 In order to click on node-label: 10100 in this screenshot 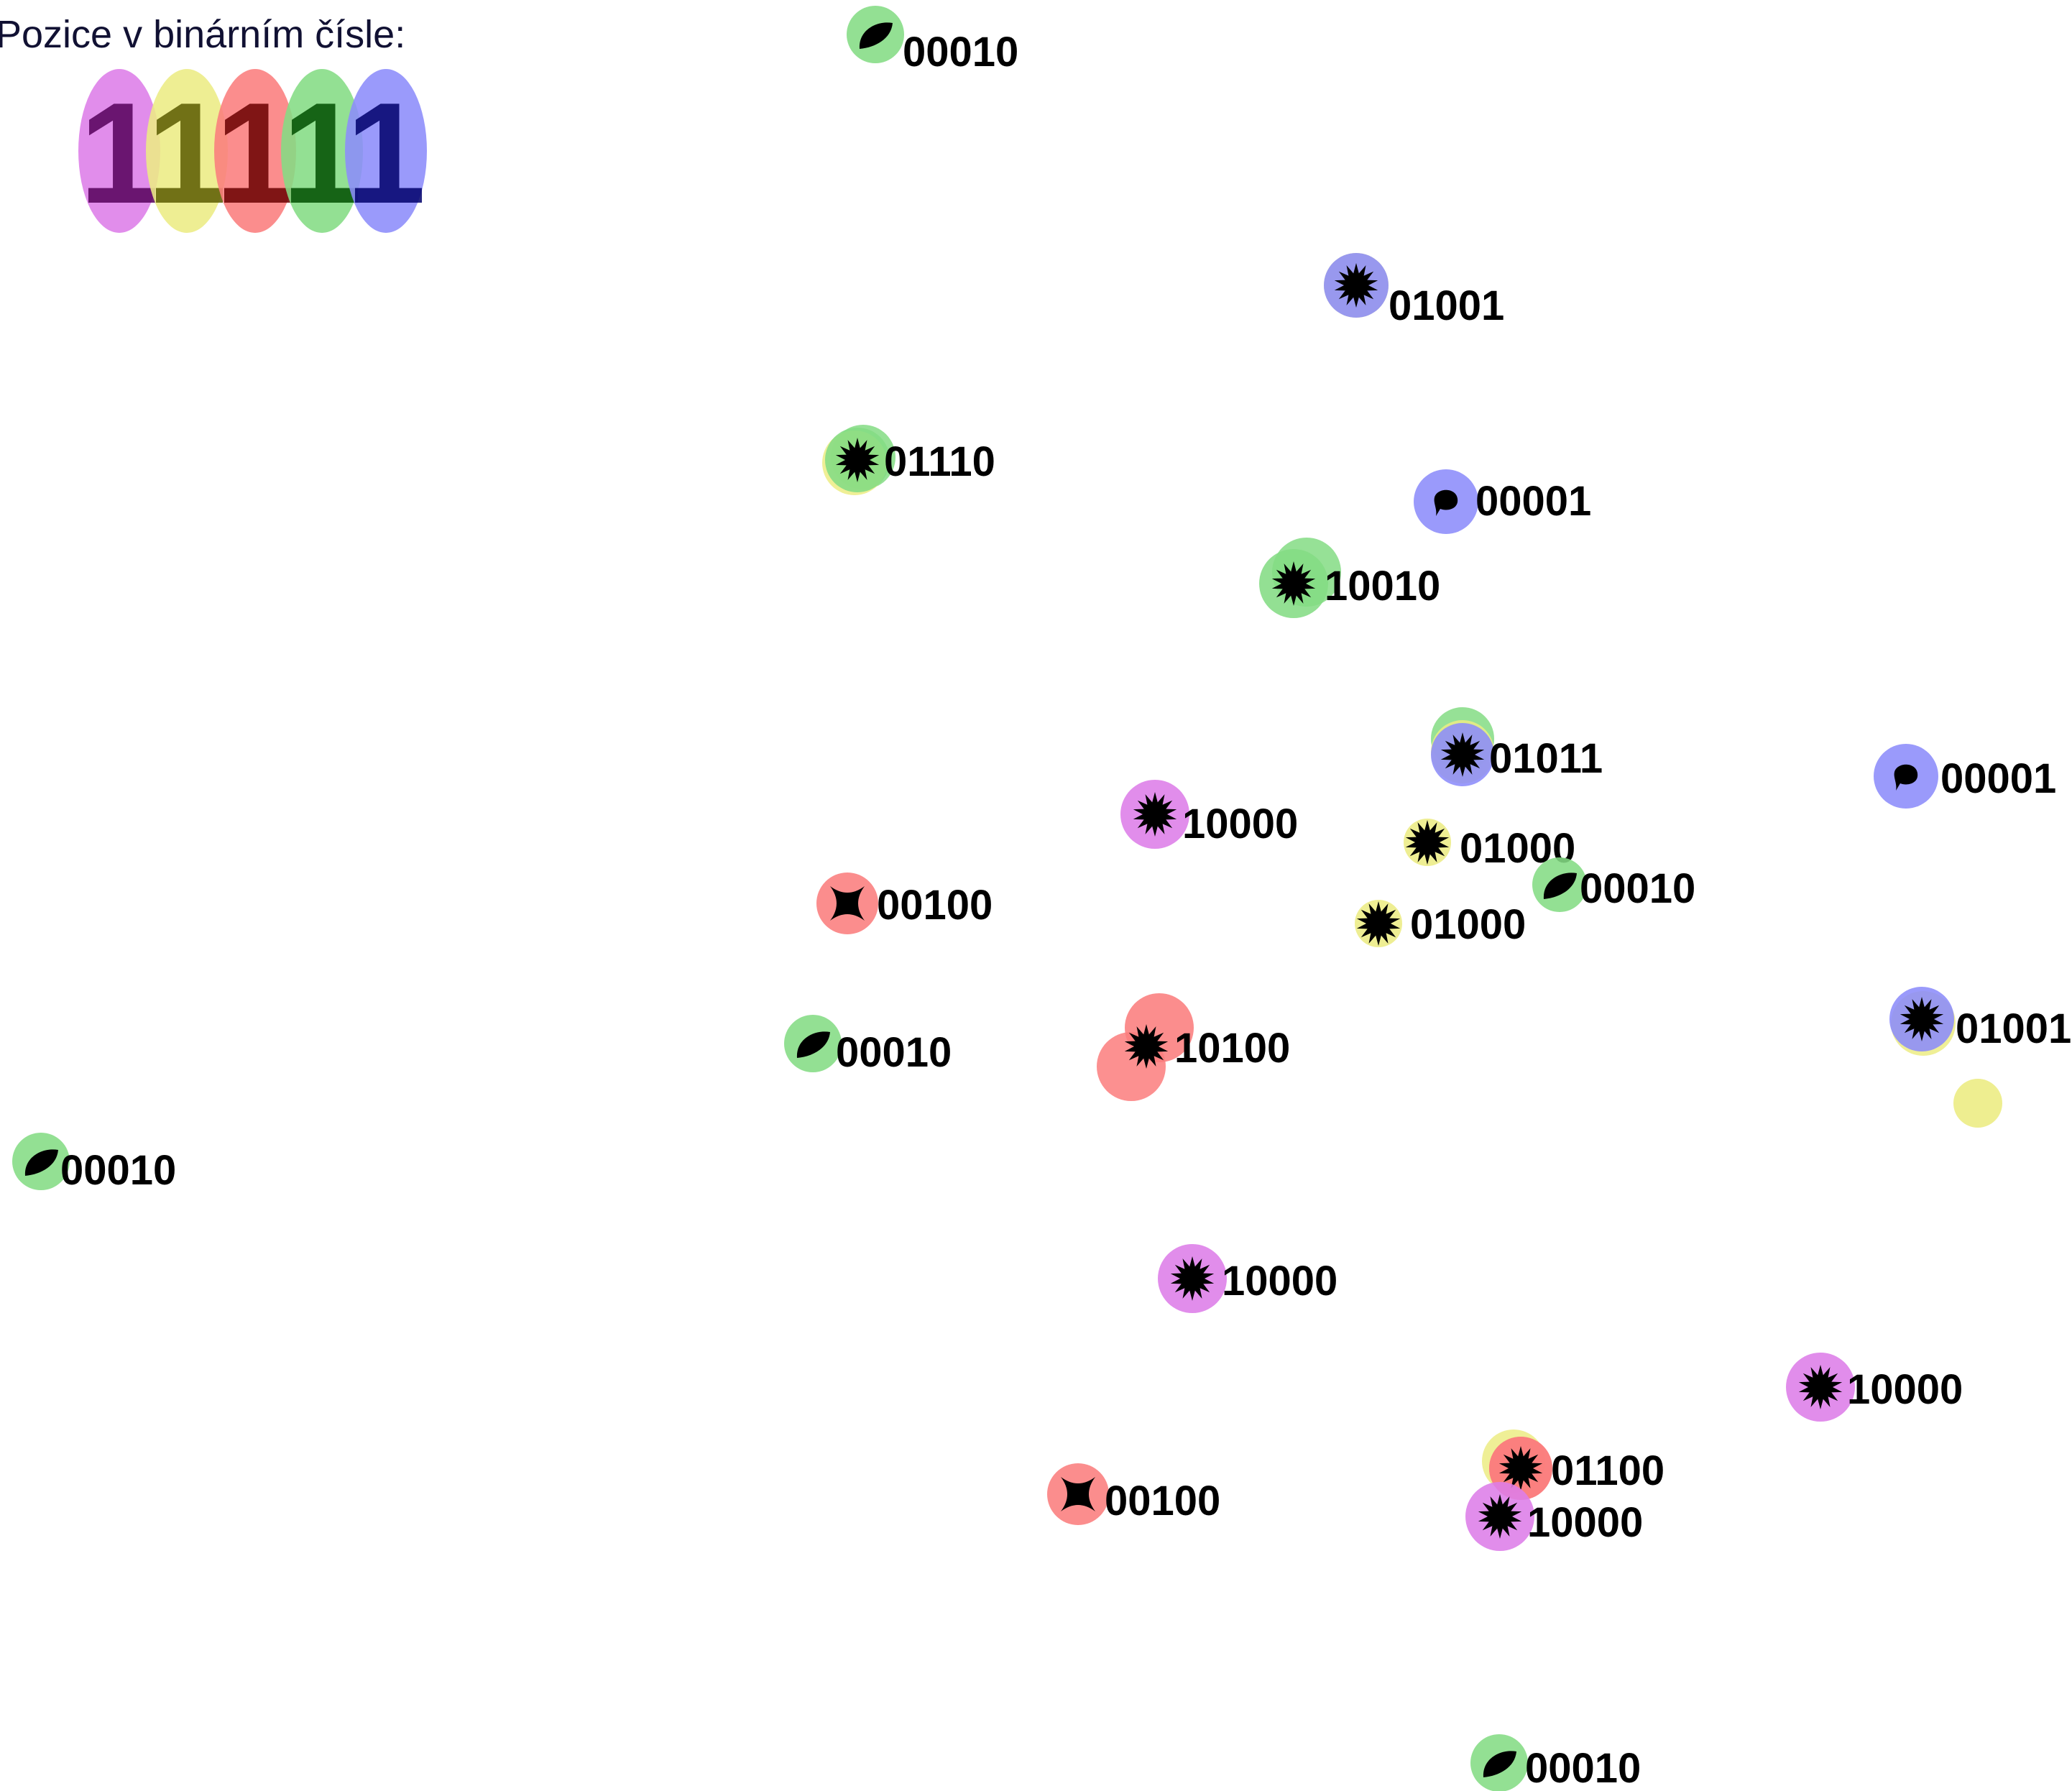, I will do `click(1232, 1048)`.